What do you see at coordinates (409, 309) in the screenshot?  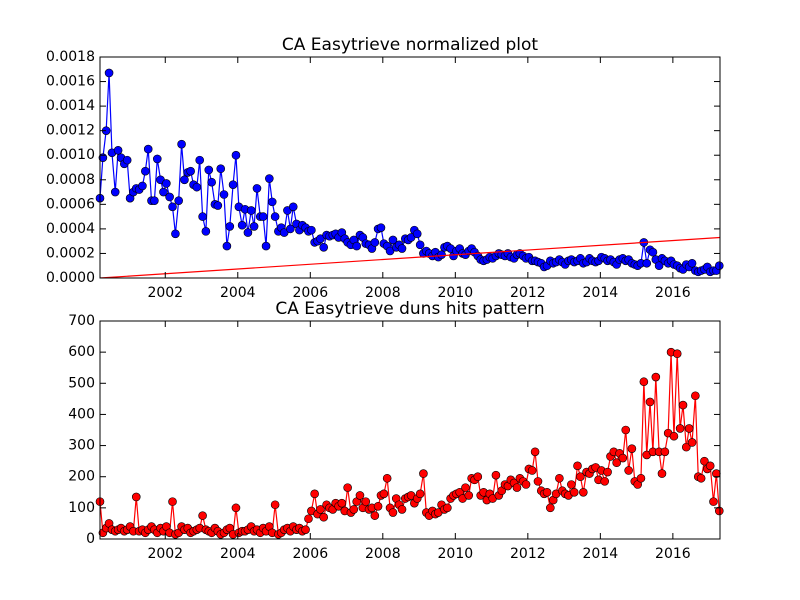 I see `chart-title: CA Easytrieve duns hits pattern` at bounding box center [409, 309].